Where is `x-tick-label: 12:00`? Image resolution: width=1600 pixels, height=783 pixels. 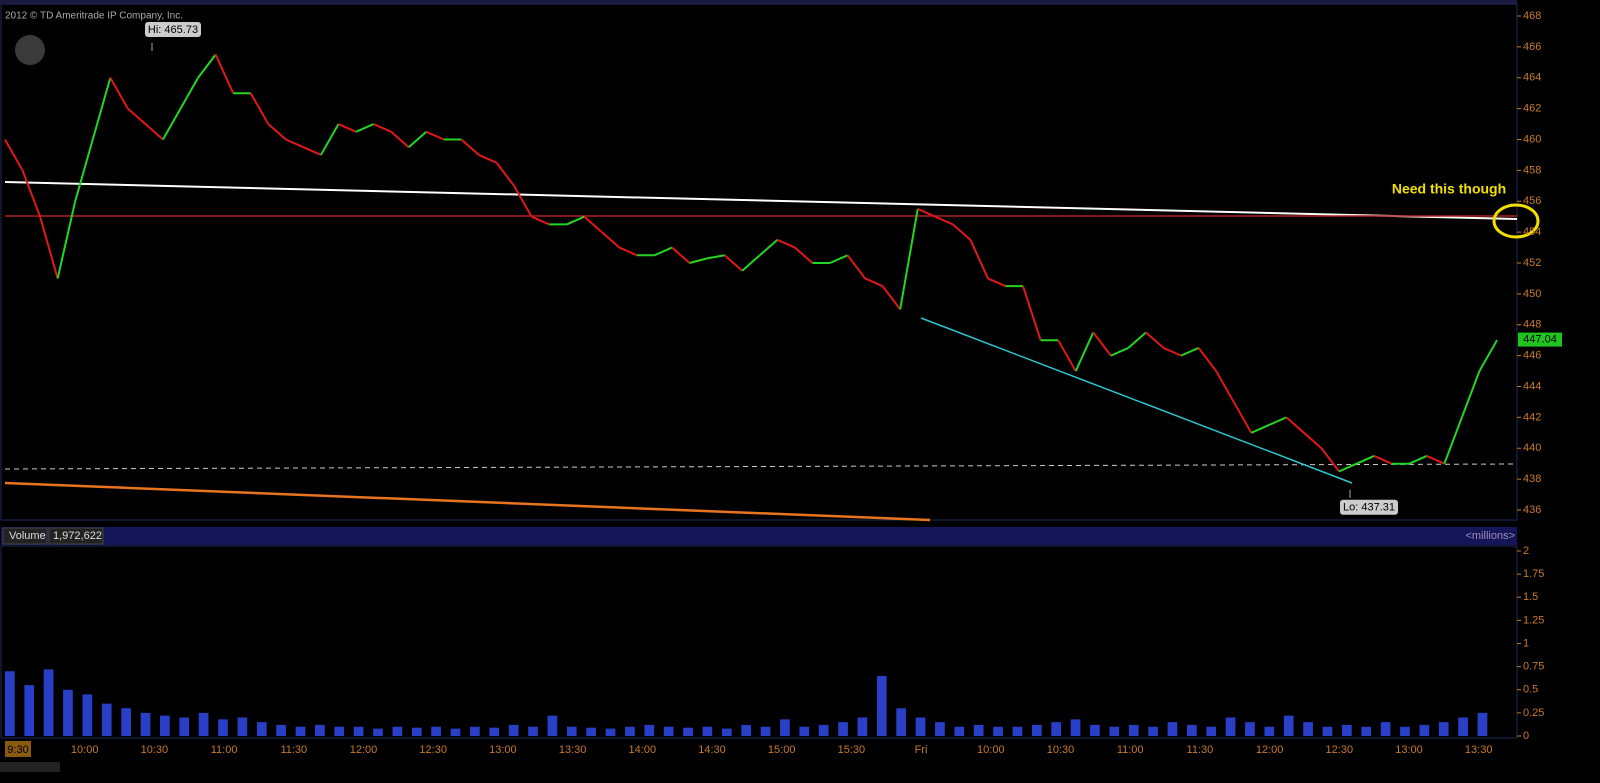
x-tick-label: 12:00 is located at coordinates (364, 750).